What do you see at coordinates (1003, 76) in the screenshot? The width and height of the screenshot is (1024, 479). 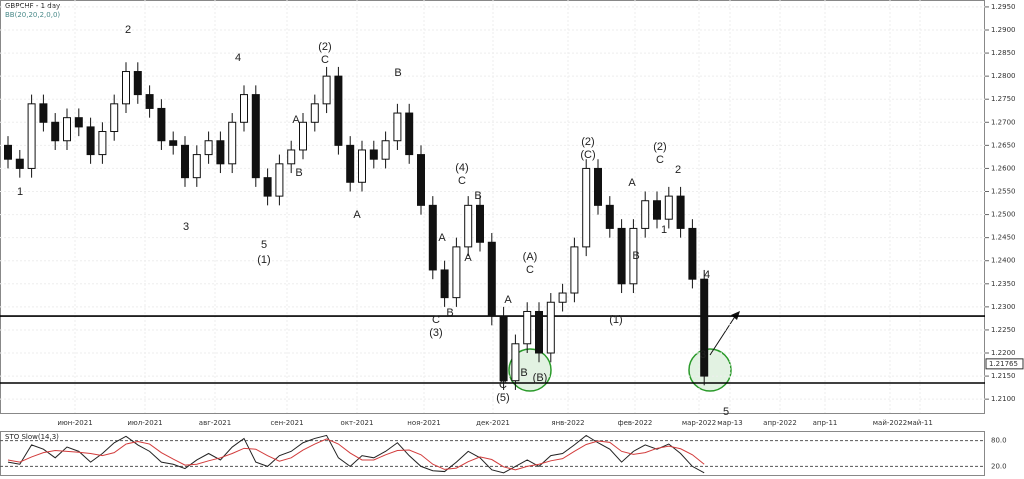 I see `y-tick-label: 1.2800` at bounding box center [1003, 76].